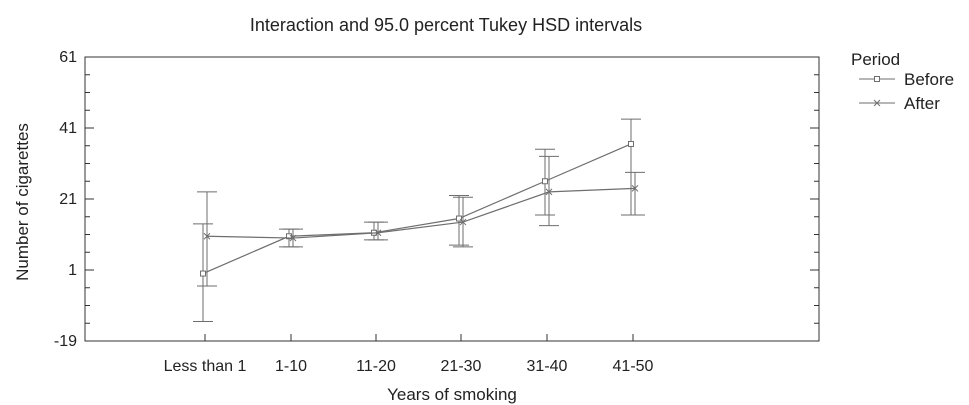 This screenshot has width=969, height=405. I want to click on x-axis-label: Years of smoking, so click(452, 394).